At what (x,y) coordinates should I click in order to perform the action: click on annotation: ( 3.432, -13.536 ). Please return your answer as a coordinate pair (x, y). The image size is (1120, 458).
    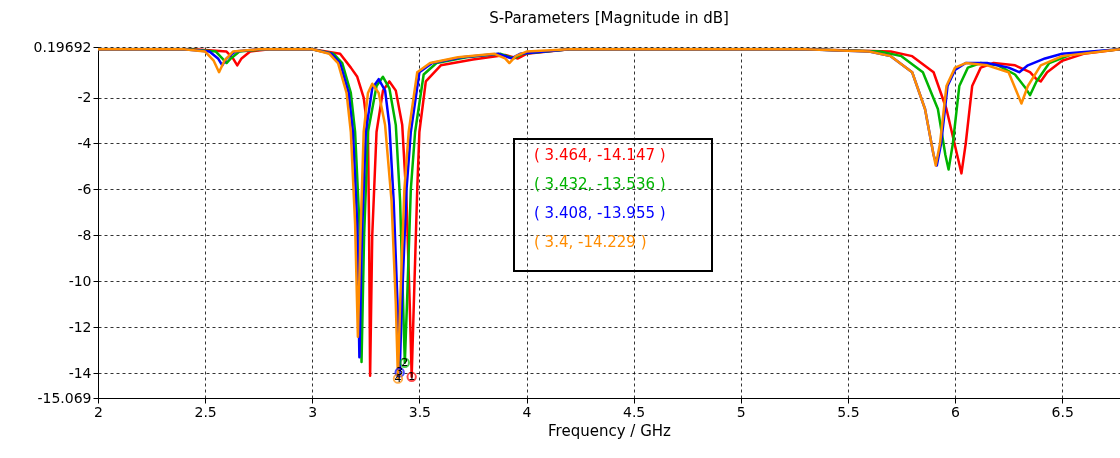
    Looking at the image, I should click on (600, 184).